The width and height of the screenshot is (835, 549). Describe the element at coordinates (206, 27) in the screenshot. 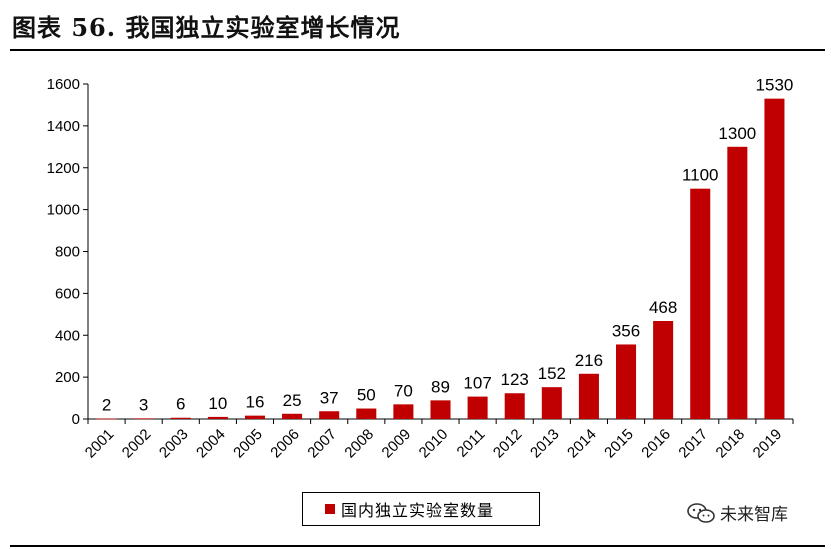

I see `page-title: 图表 56. 我国独立实验室增长情况` at that location.